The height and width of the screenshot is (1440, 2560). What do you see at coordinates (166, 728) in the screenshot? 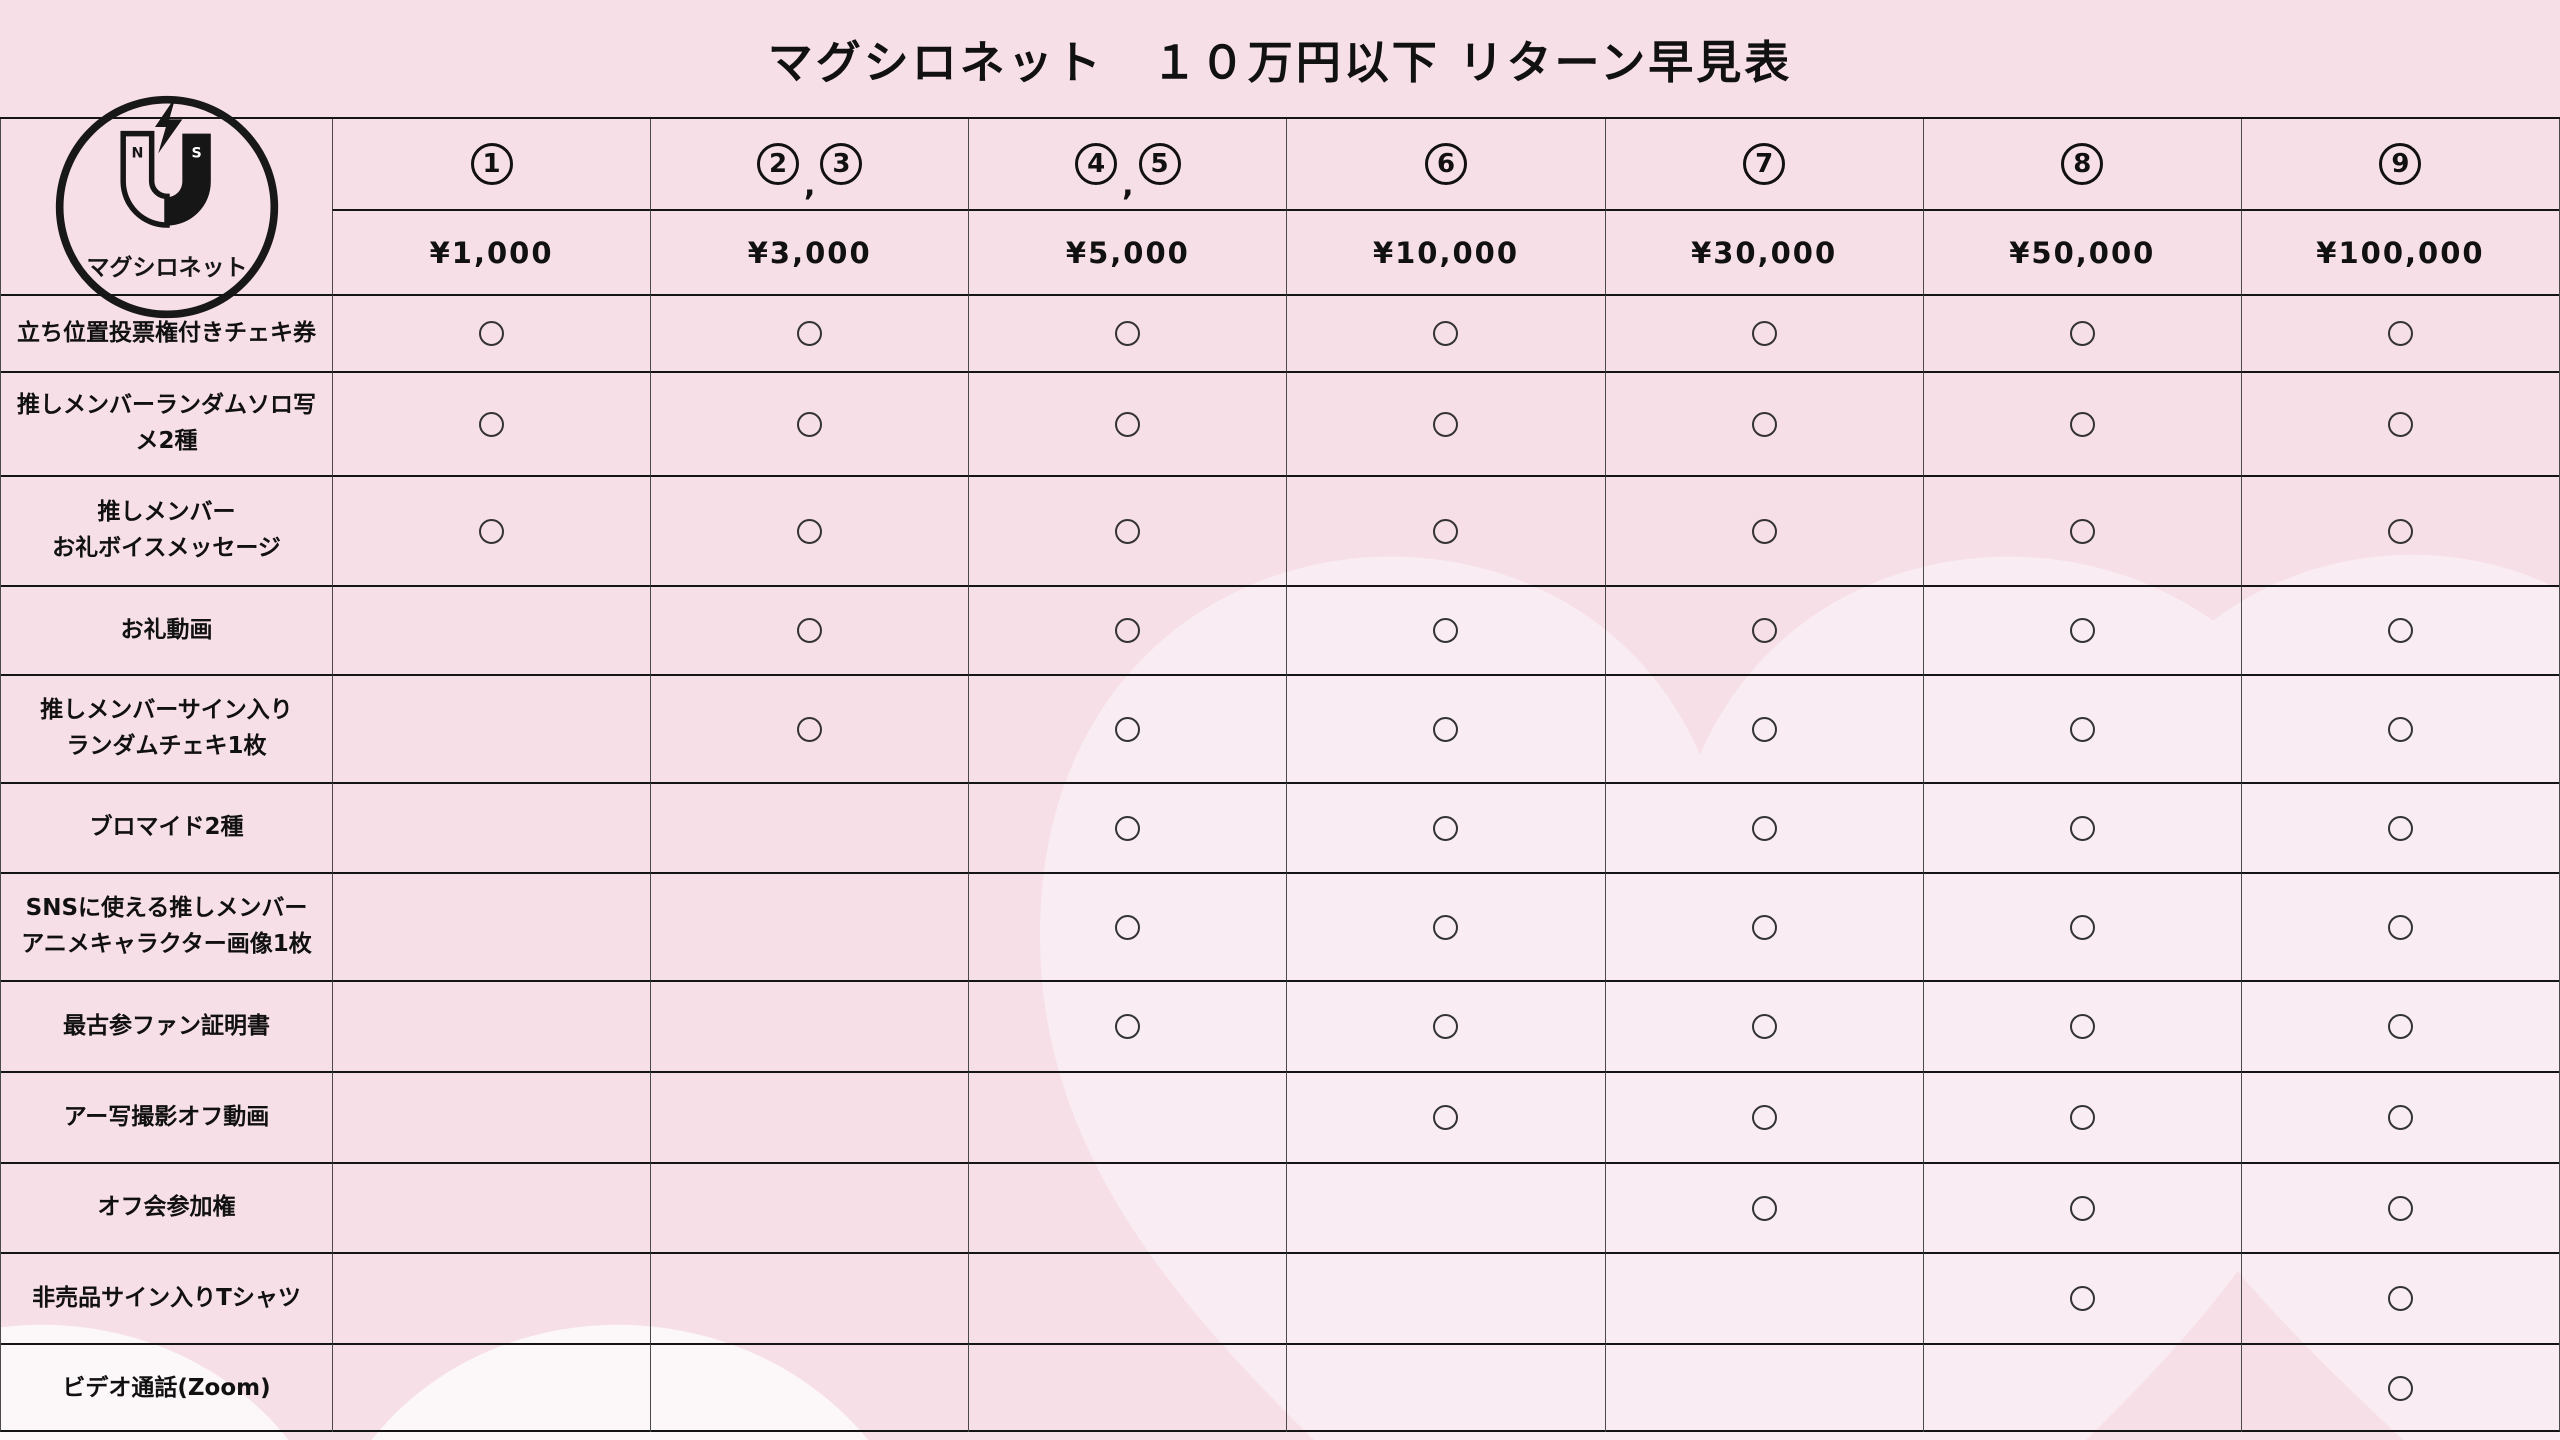
I see `reward-label: 推しメンバーサイン入り ランダムチェキ1枚` at bounding box center [166, 728].